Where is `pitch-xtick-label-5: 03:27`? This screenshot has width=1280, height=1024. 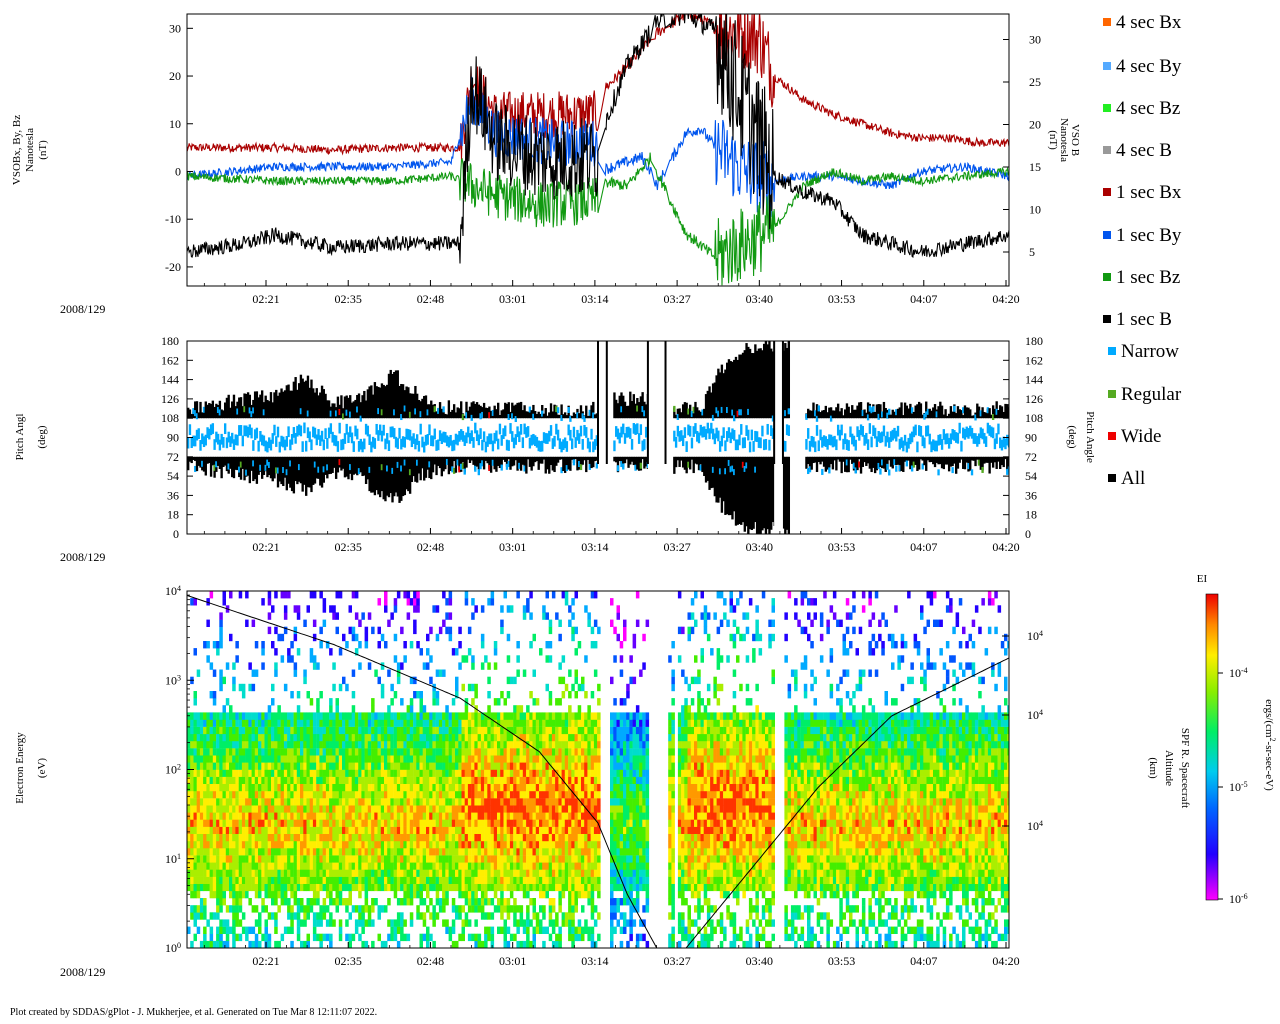 pitch-xtick-label-5: 03:27 is located at coordinates (676, 547).